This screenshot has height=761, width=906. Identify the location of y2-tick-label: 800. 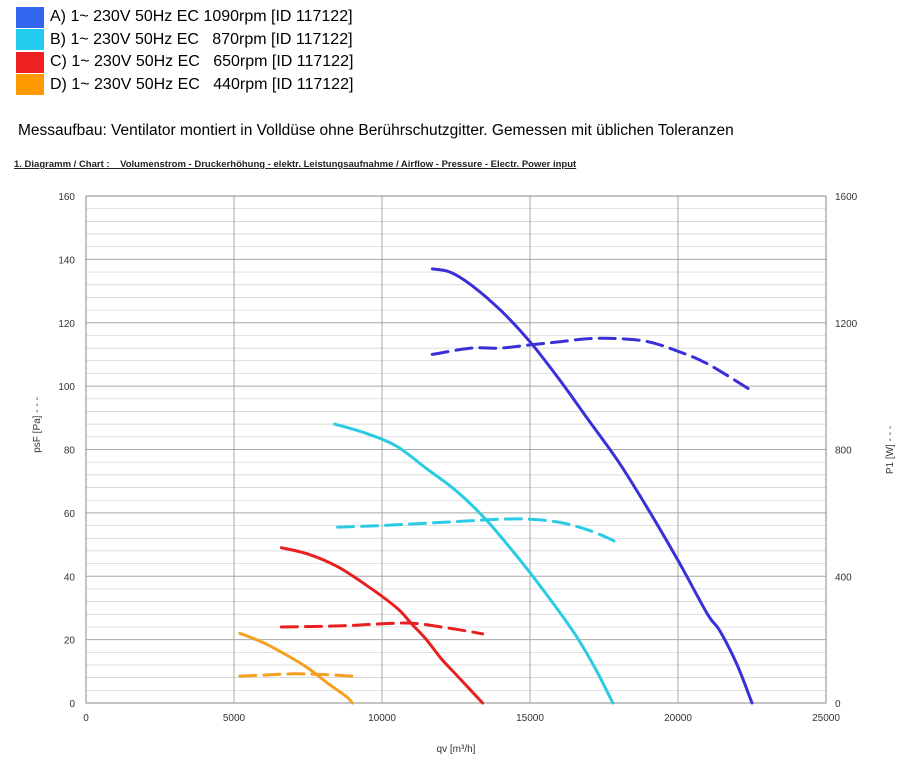
(843, 451).